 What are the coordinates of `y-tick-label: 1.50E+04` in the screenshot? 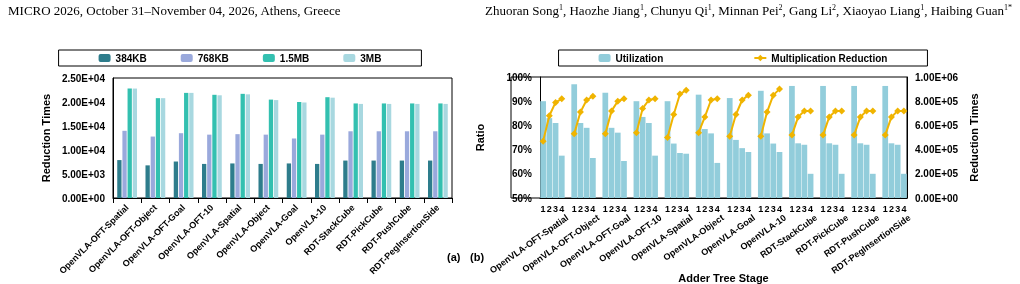 It's located at (83, 126).